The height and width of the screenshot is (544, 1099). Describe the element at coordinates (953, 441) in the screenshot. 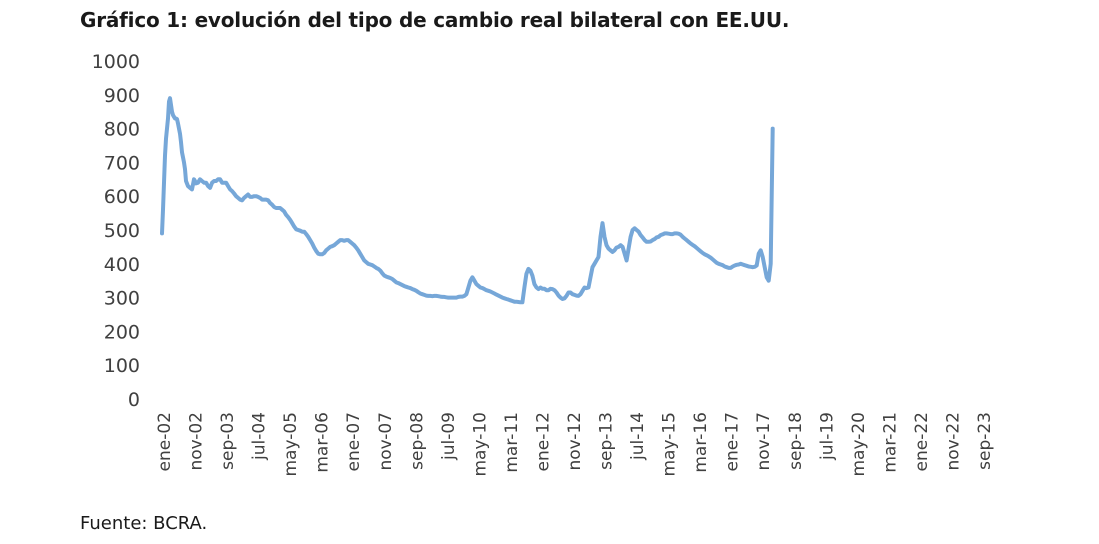

I see `x-tick-label: nov-22` at that location.